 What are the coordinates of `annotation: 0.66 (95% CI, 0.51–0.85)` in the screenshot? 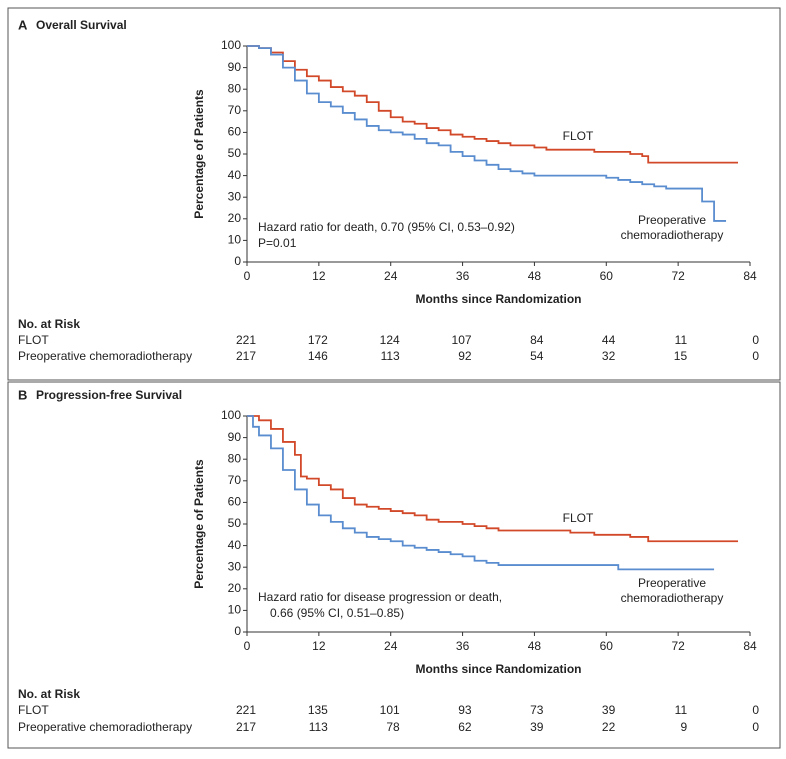 It's located at (337, 613).